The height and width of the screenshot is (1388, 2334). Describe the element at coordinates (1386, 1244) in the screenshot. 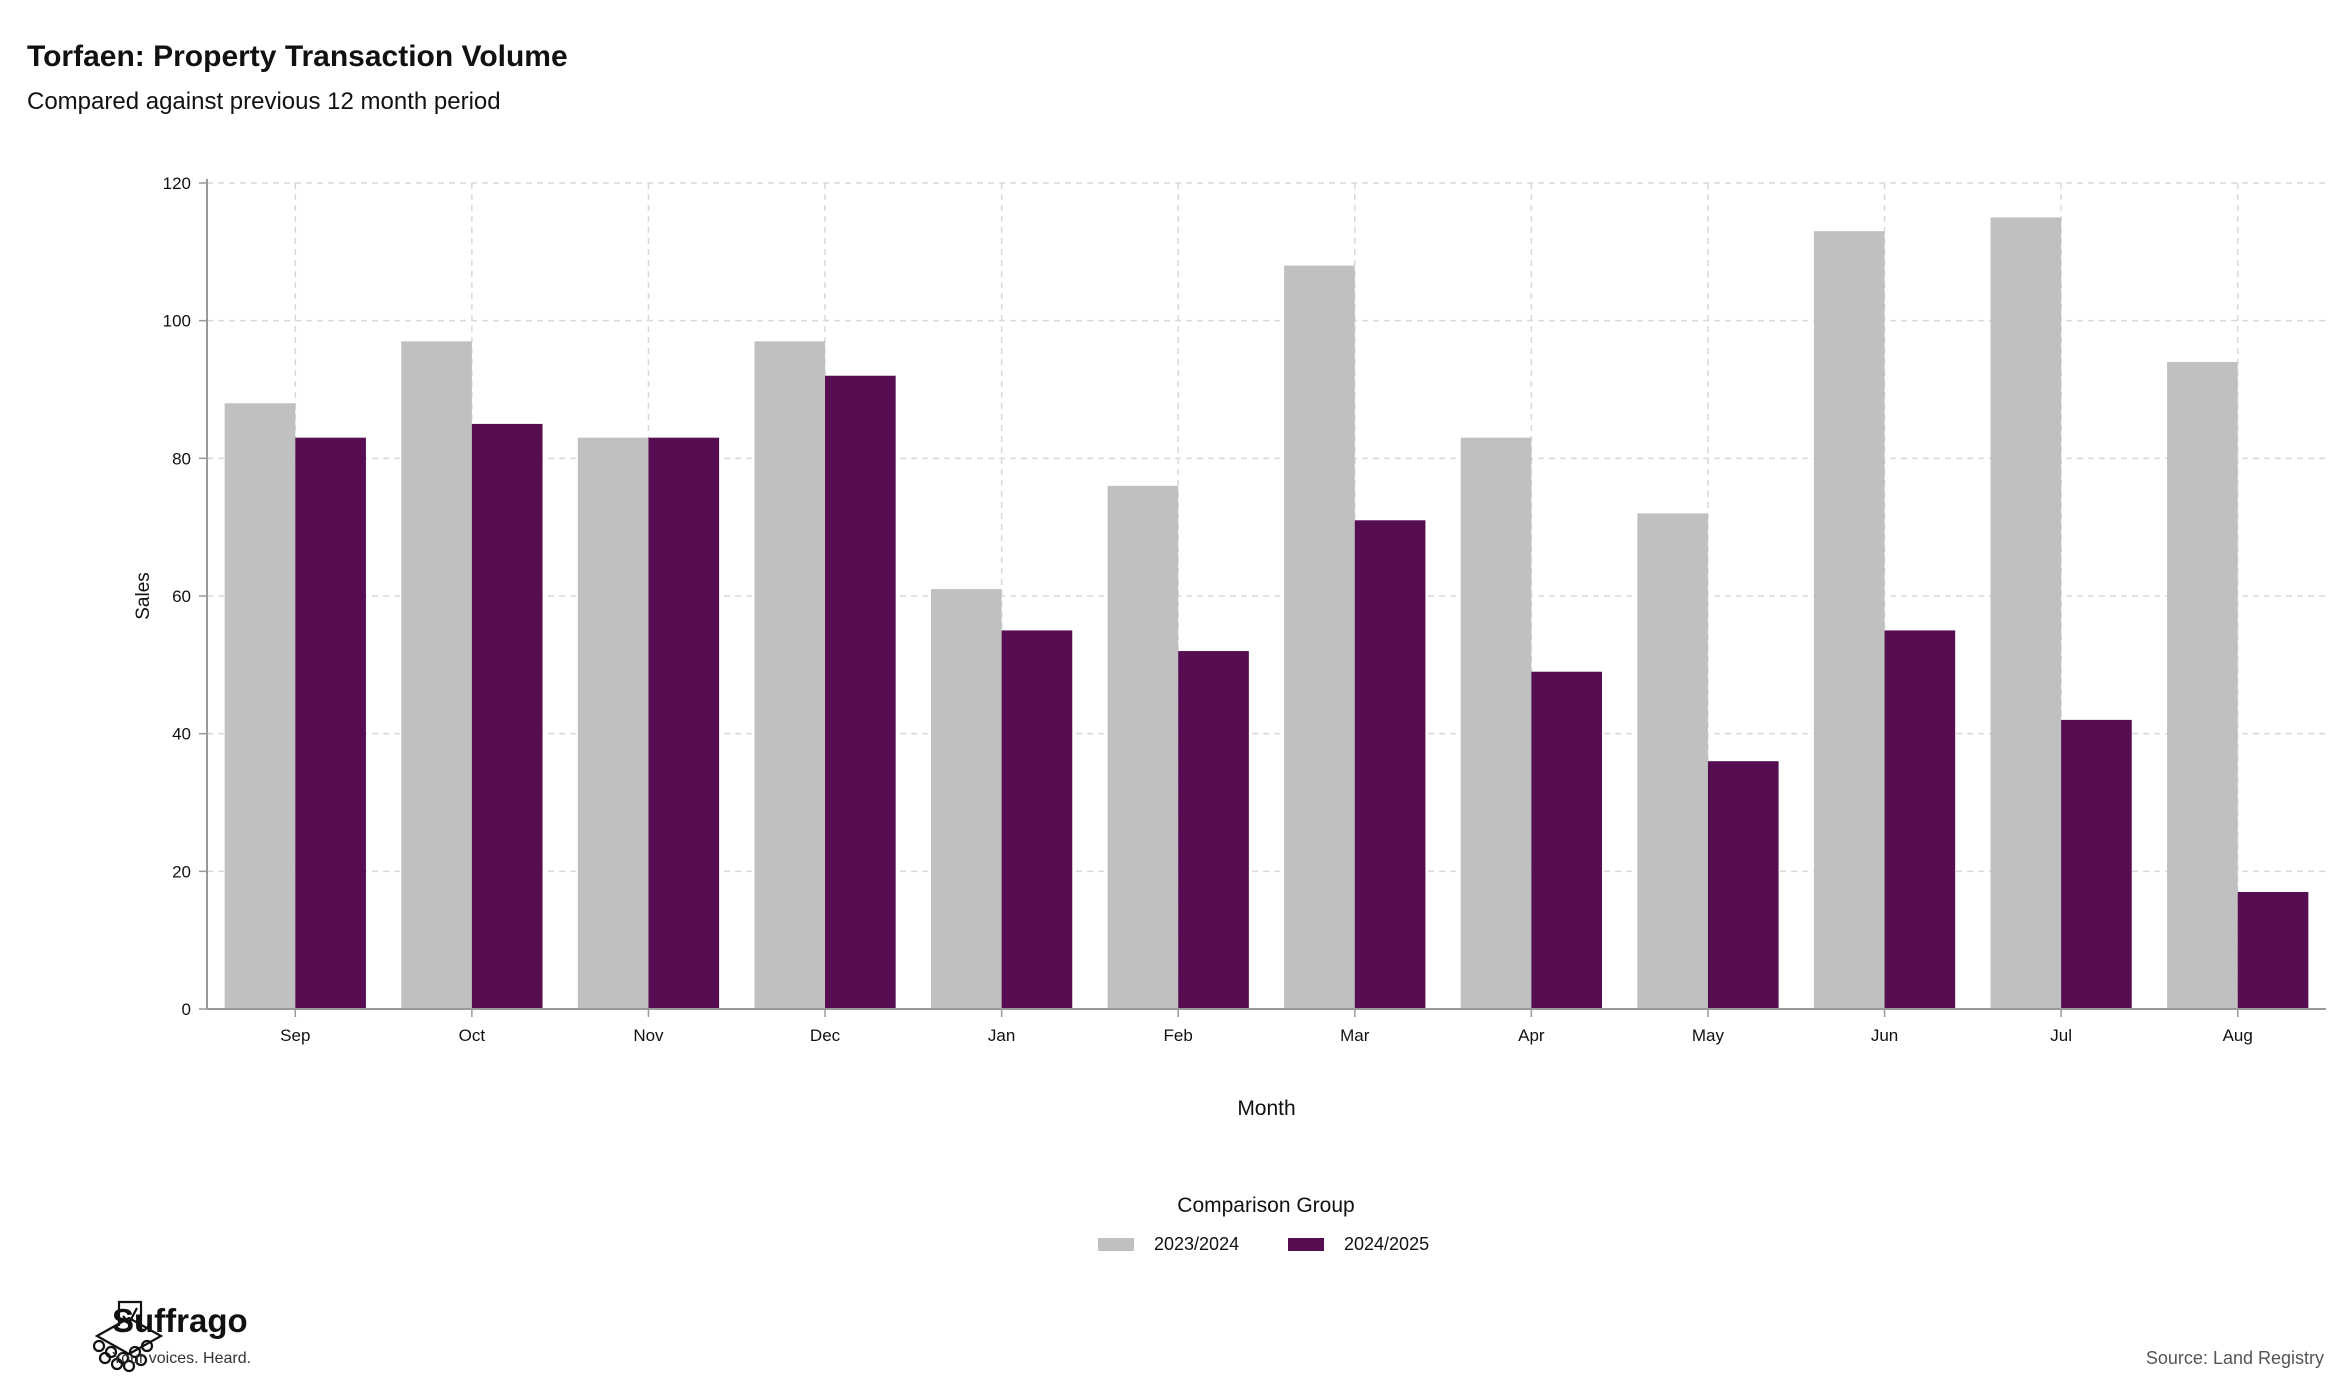

I see `legend-label: 2024/2025` at that location.